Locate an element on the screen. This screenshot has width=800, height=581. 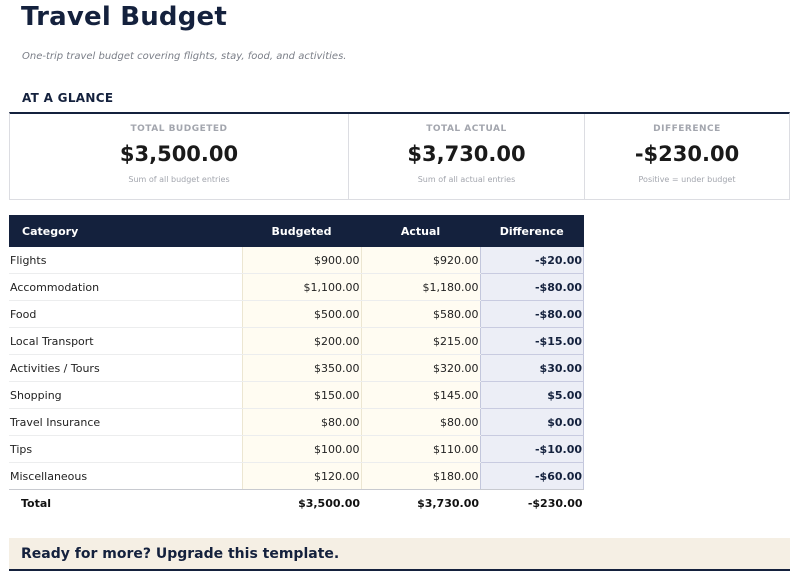
category-cell: Flights is located at coordinates (125, 260).